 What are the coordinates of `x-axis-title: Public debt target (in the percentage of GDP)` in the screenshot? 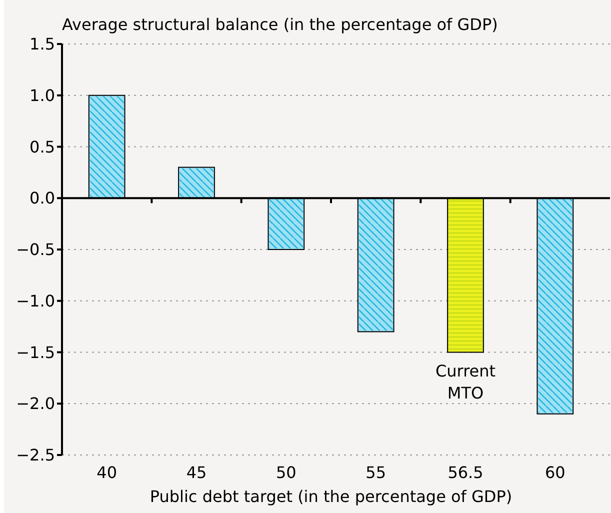 It's located at (331, 496).